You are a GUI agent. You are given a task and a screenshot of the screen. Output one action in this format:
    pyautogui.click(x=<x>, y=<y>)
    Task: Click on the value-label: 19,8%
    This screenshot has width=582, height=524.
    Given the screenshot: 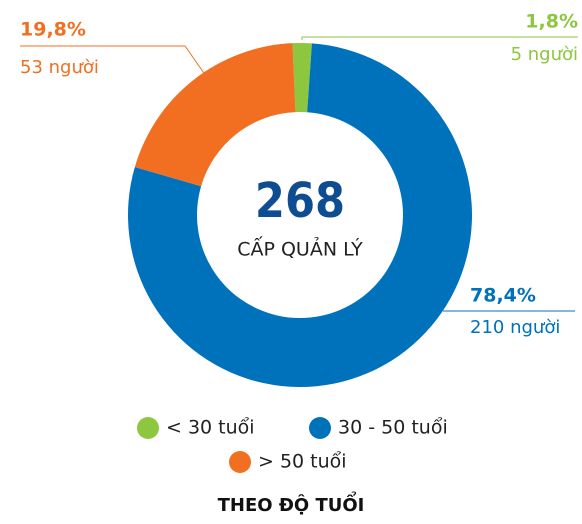 What is the action you would take?
    pyautogui.click(x=53, y=30)
    